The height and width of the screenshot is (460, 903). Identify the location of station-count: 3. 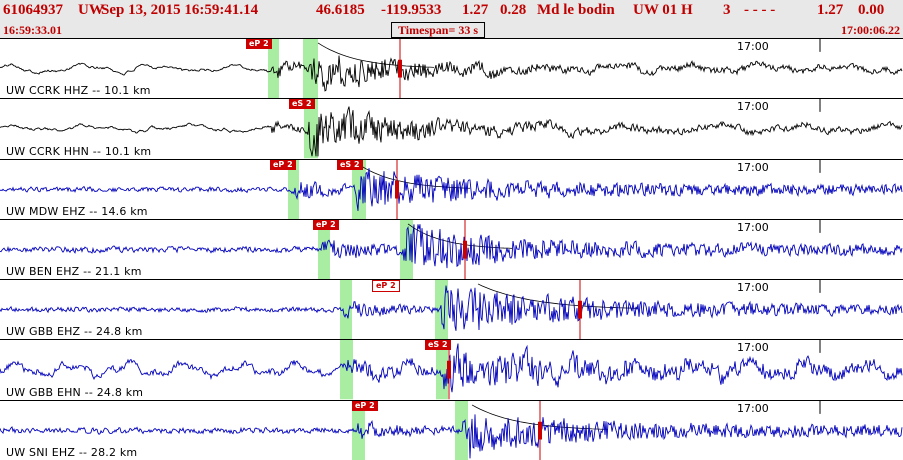
(727, 10).